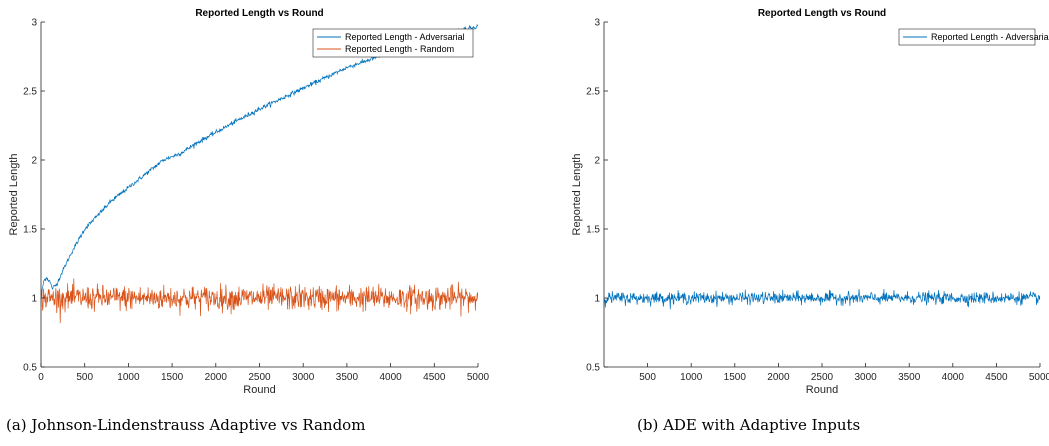 The image size is (1049, 446). Describe the element at coordinates (41, 377) in the screenshot. I see `x-tick-label: 0` at that location.